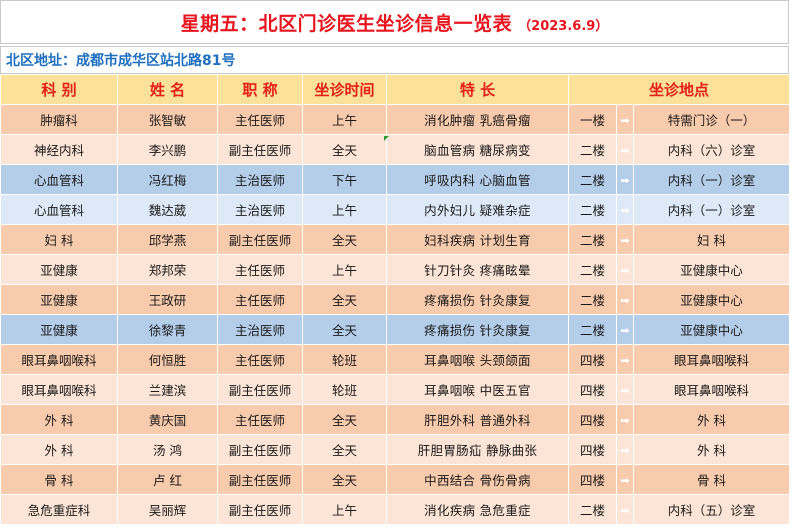 The height and width of the screenshot is (528, 793). I want to click on cell-doctor-name: 郑邦荣, so click(167, 269).